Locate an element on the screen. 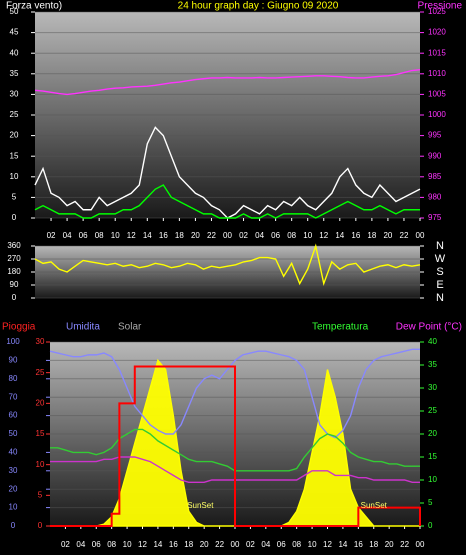 This screenshot has height=555, width=466. y3-tick-label: 35 is located at coordinates (432, 364).